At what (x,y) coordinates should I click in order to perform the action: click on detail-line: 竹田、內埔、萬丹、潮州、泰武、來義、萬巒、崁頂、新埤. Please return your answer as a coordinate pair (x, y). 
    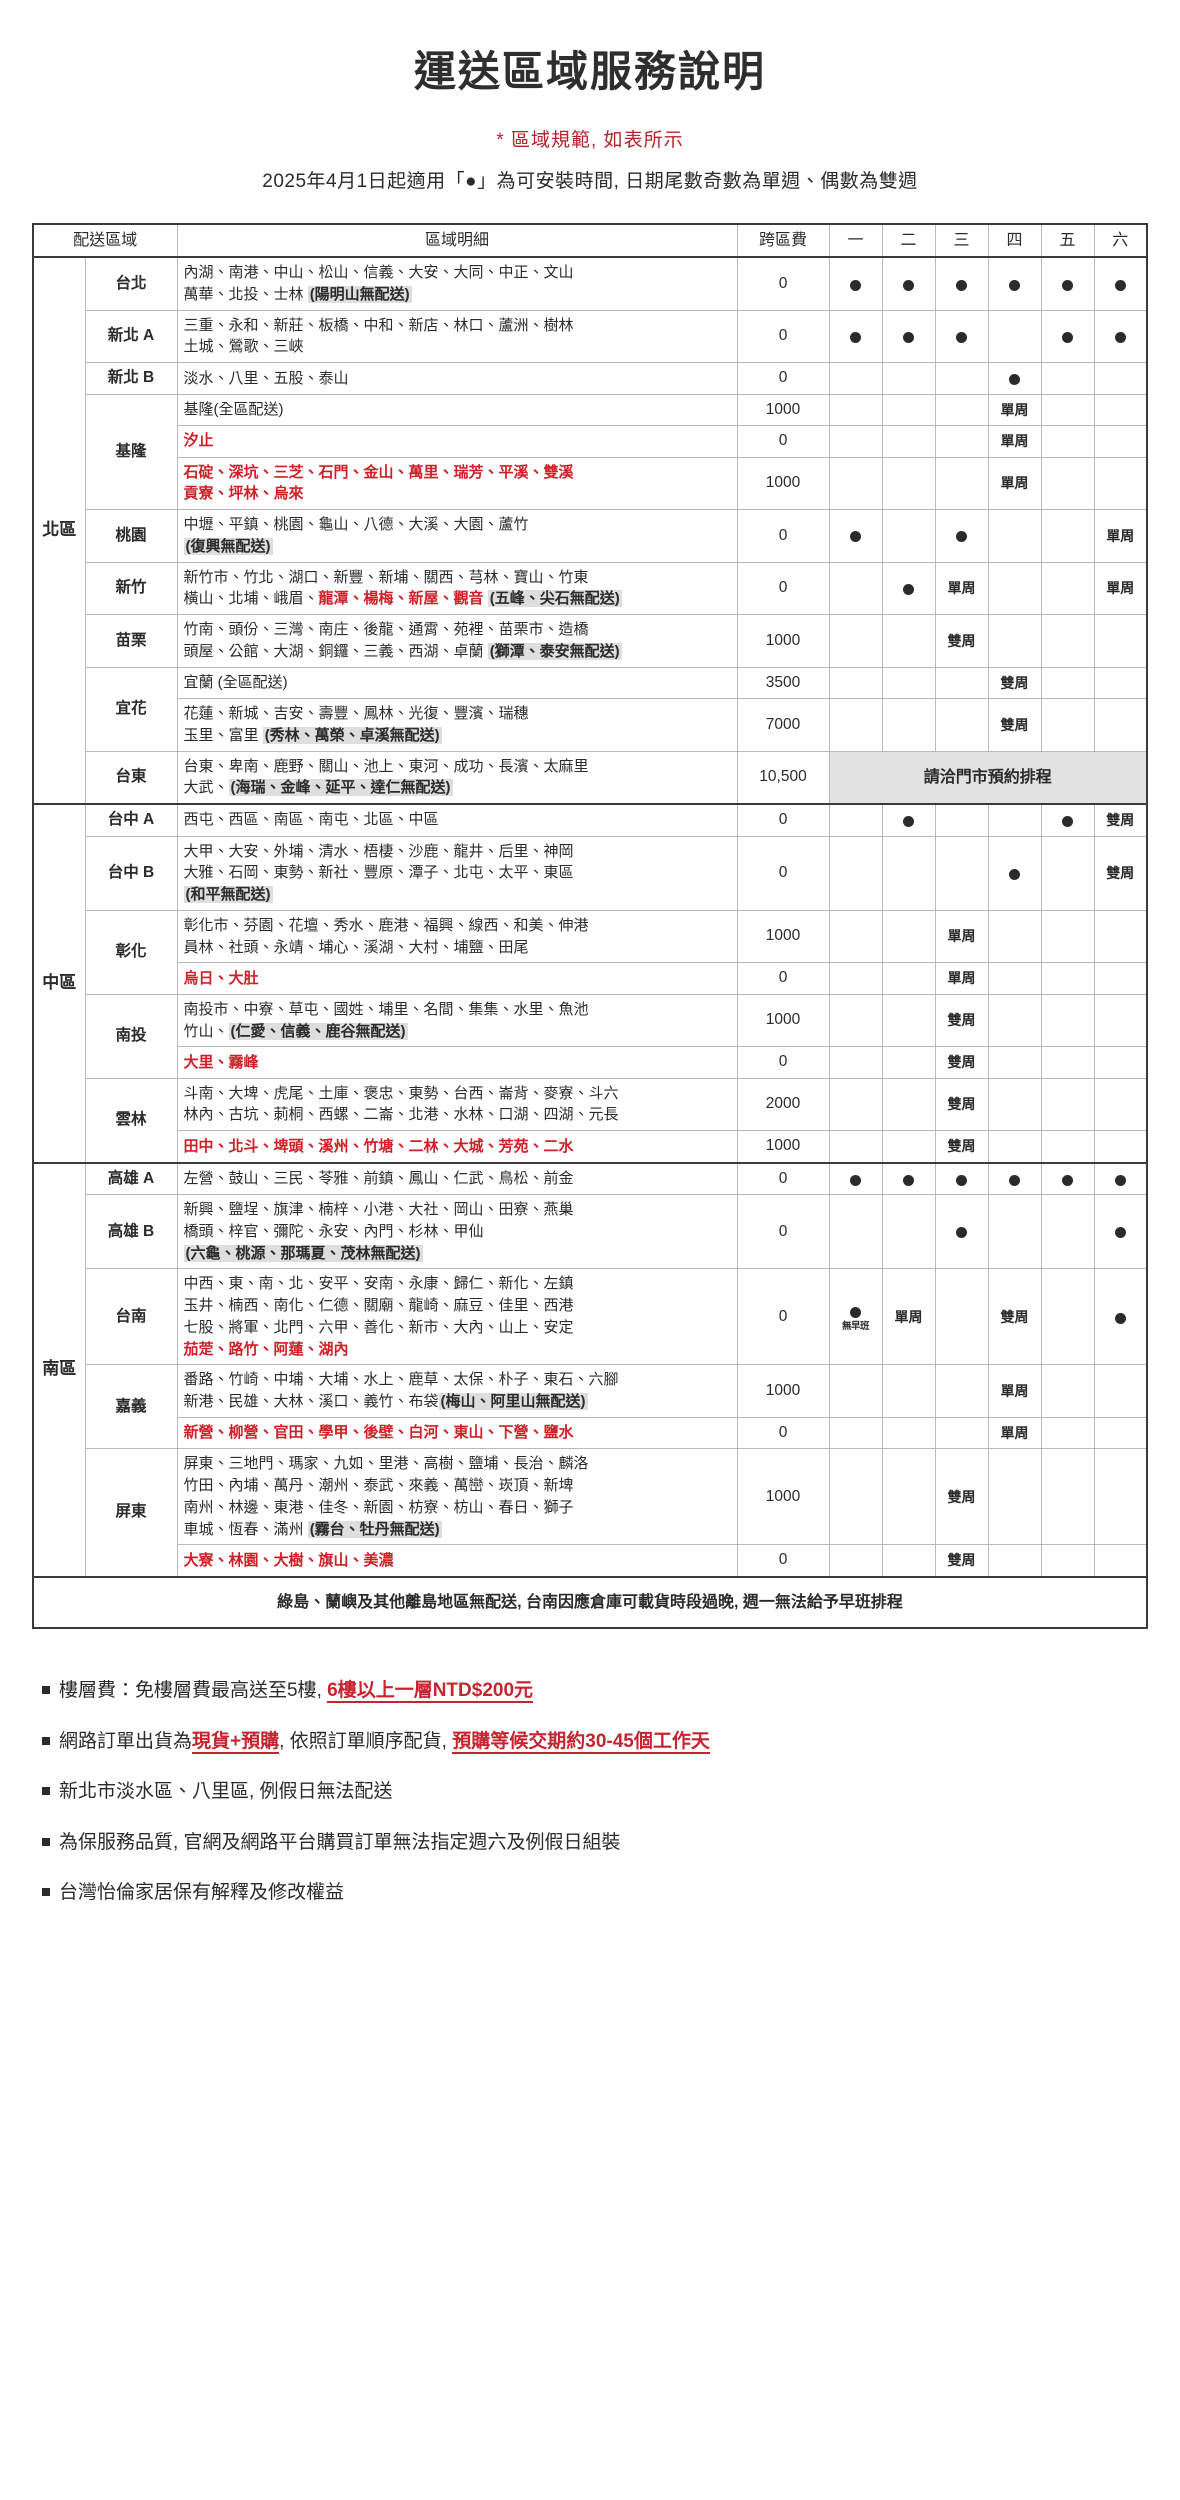
    Looking at the image, I should click on (457, 1486).